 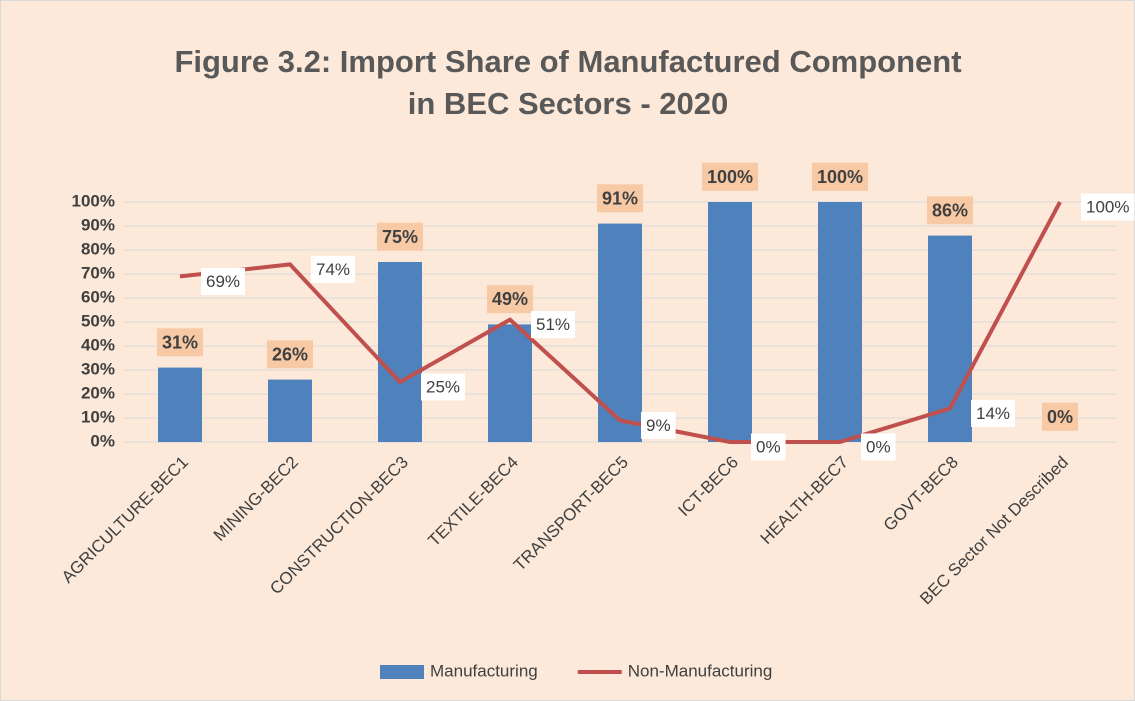 I want to click on y-tick-label: 20%, so click(x=98, y=392).